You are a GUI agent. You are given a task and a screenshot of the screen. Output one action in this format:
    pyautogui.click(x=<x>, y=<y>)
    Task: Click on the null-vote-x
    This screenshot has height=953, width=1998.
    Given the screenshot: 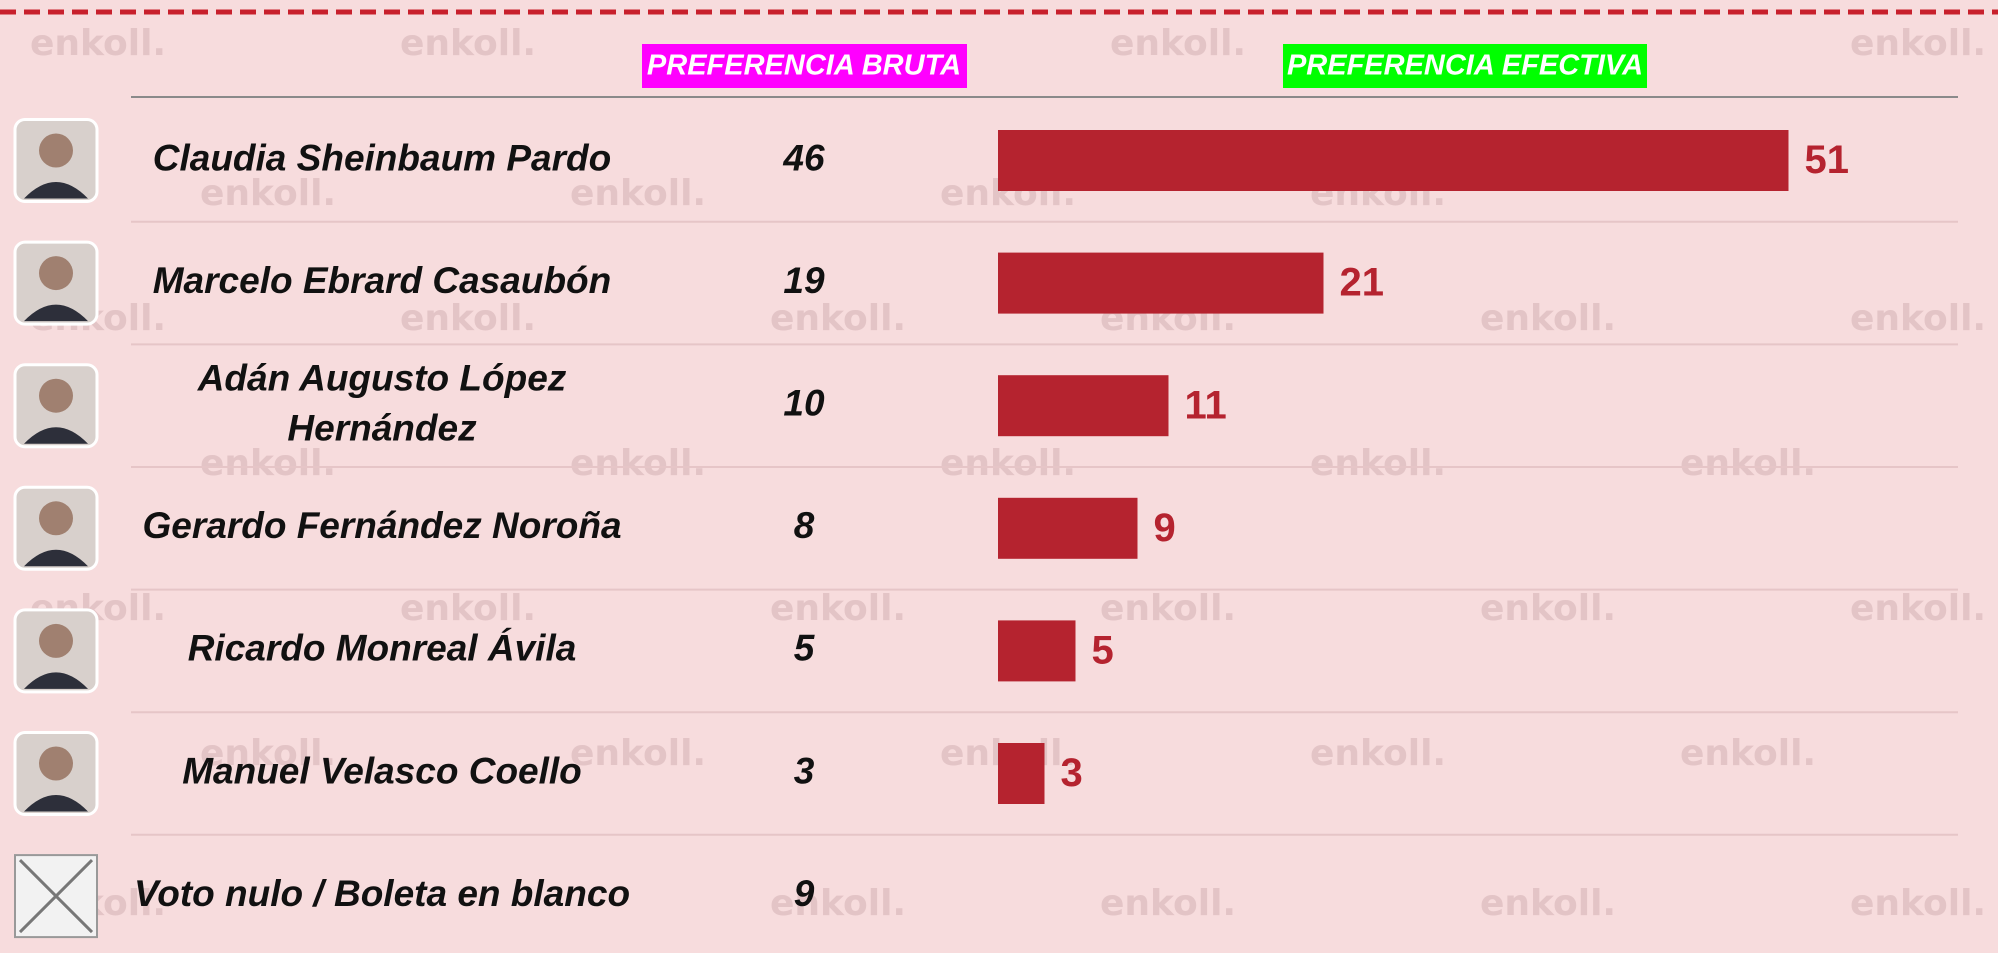 What is the action you would take?
    pyautogui.click(x=56, y=896)
    